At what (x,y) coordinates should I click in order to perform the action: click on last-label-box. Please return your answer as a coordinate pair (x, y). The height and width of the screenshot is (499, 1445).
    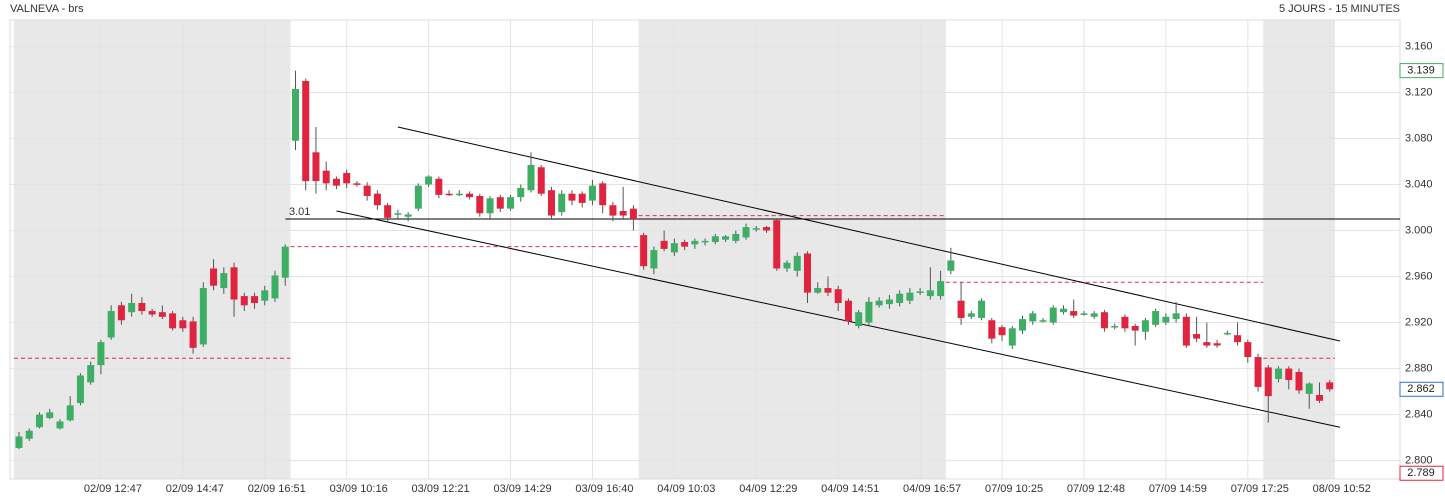
    Looking at the image, I should click on (1421, 389).